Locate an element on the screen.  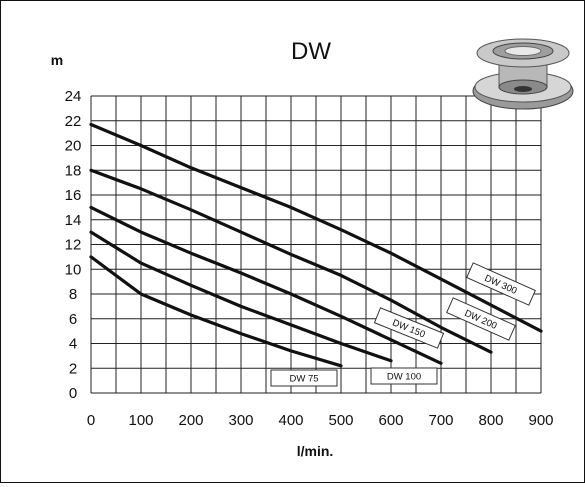
series-label-dw-100: DW 100 is located at coordinates (404, 376).